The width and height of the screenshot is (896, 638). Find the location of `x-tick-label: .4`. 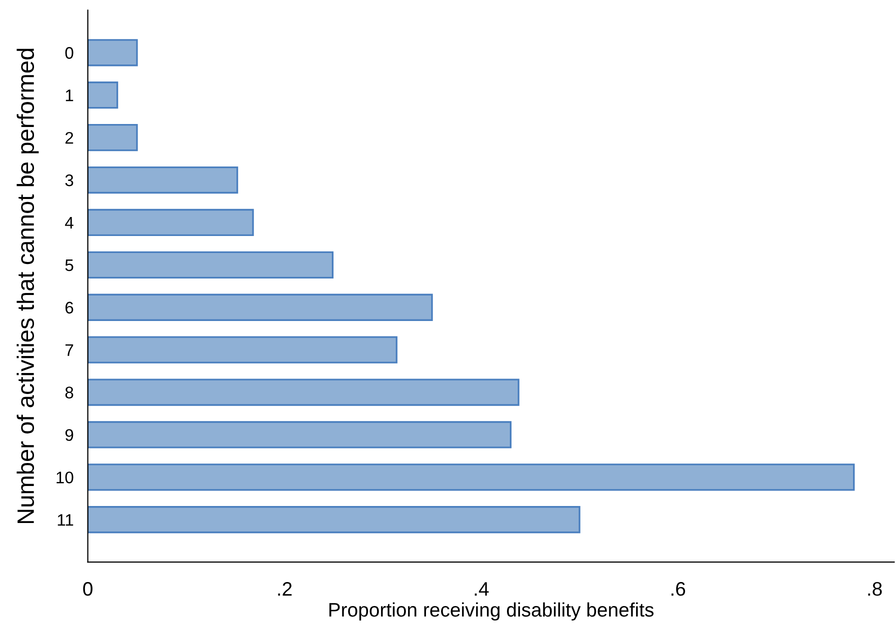

x-tick-label: .4 is located at coordinates (481, 589).